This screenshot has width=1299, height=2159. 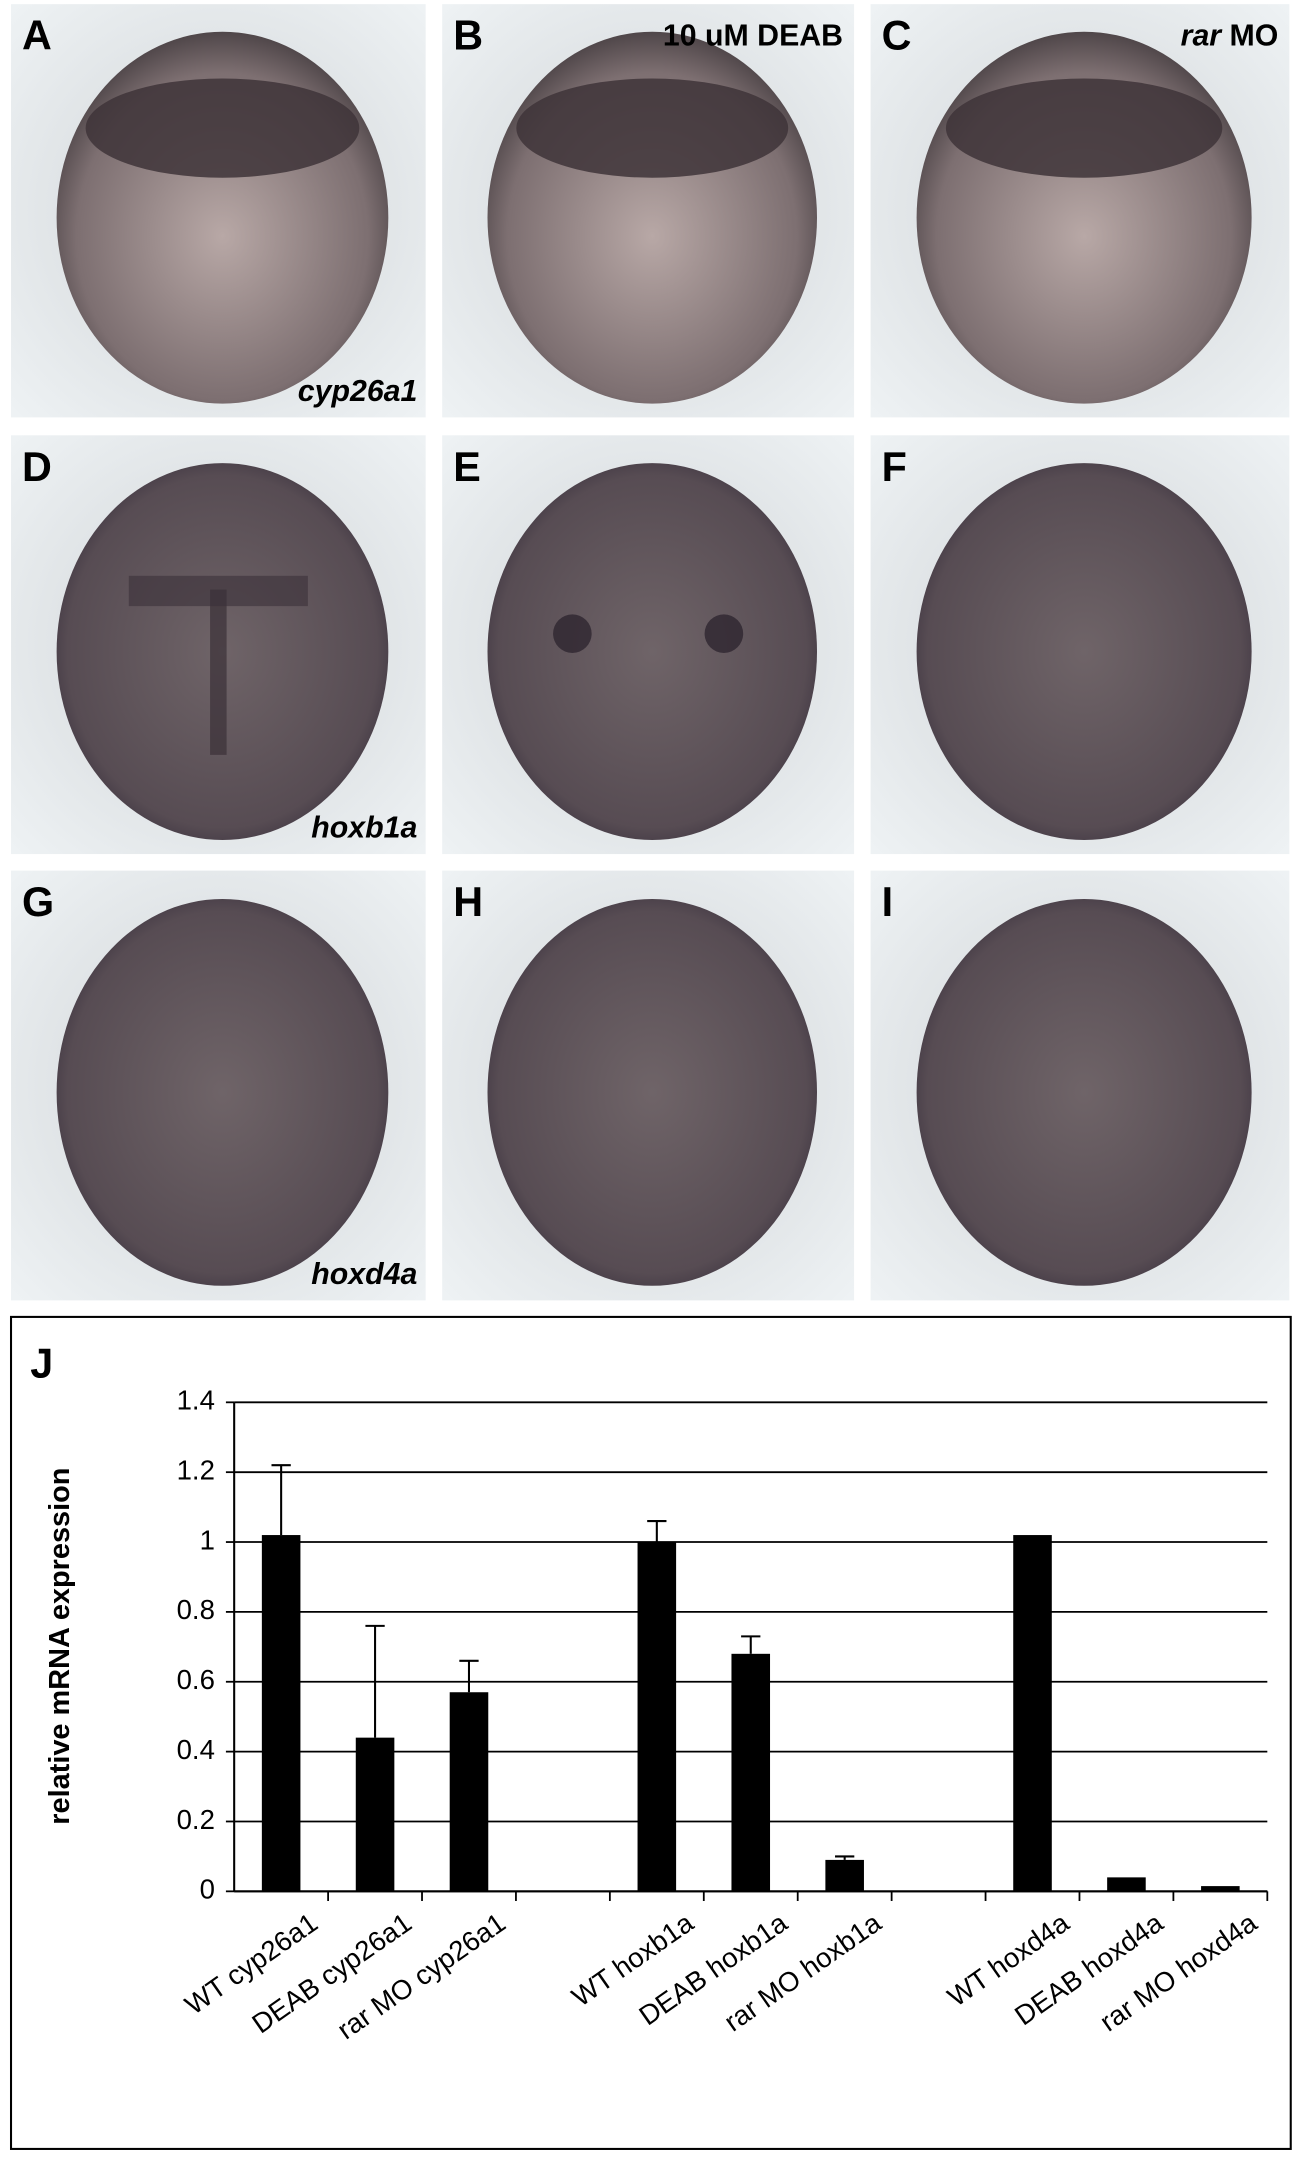 What do you see at coordinates (38, 902) in the screenshot?
I see `panel-letter: G` at bounding box center [38, 902].